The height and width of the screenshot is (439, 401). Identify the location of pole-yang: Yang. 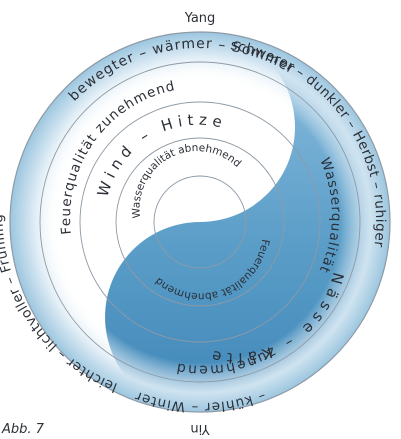
(200, 18).